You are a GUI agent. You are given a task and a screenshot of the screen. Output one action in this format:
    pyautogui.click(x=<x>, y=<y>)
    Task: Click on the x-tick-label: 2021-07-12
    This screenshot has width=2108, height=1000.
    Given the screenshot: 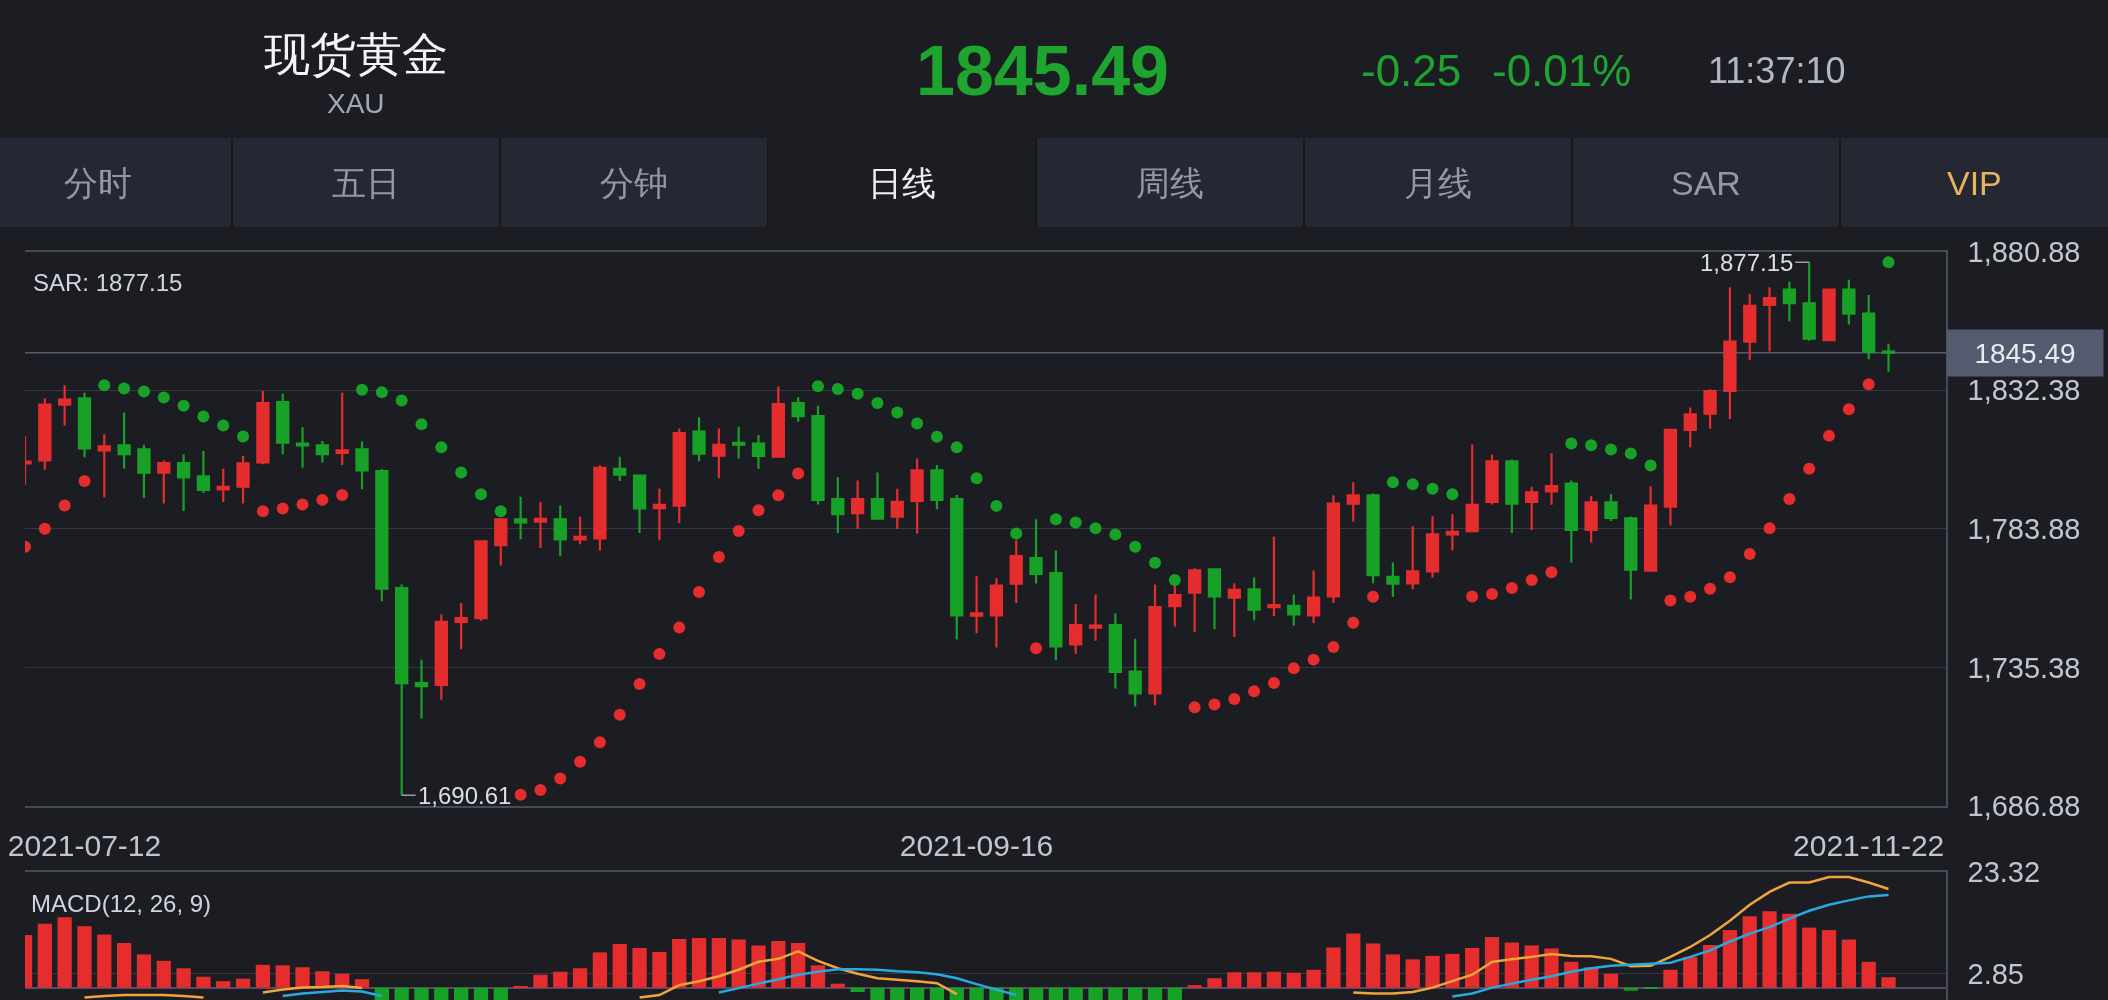 What is the action you would take?
    pyautogui.click(x=84, y=845)
    